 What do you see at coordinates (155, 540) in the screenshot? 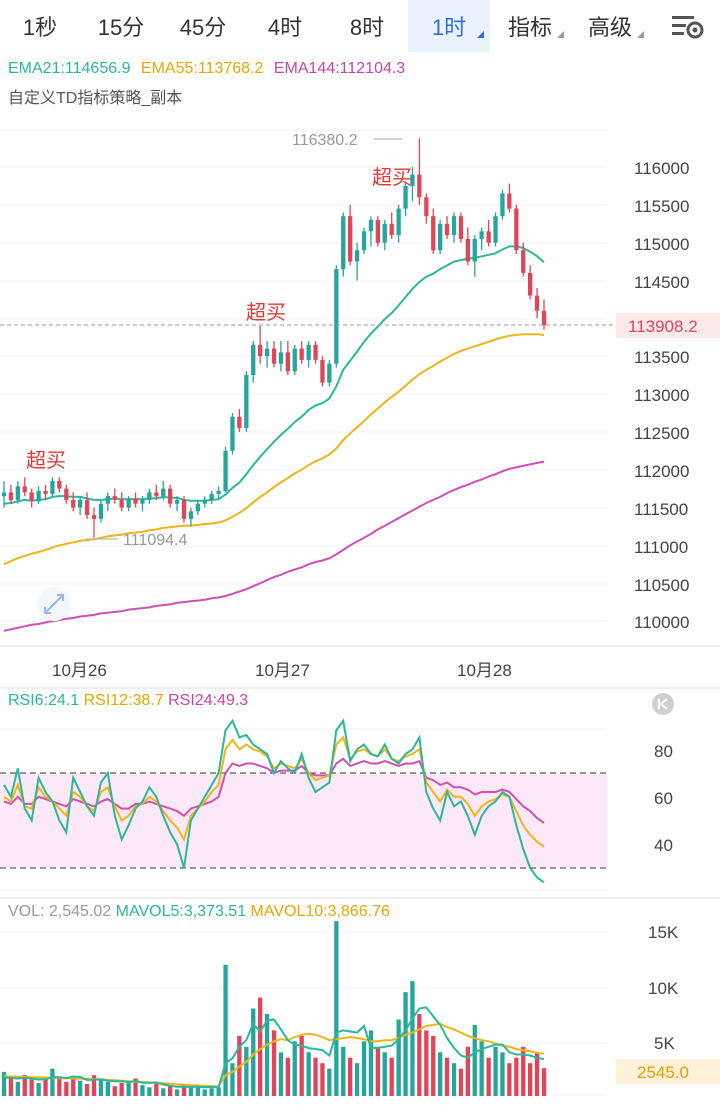
I see `low-price-label: 111094.4` at bounding box center [155, 540].